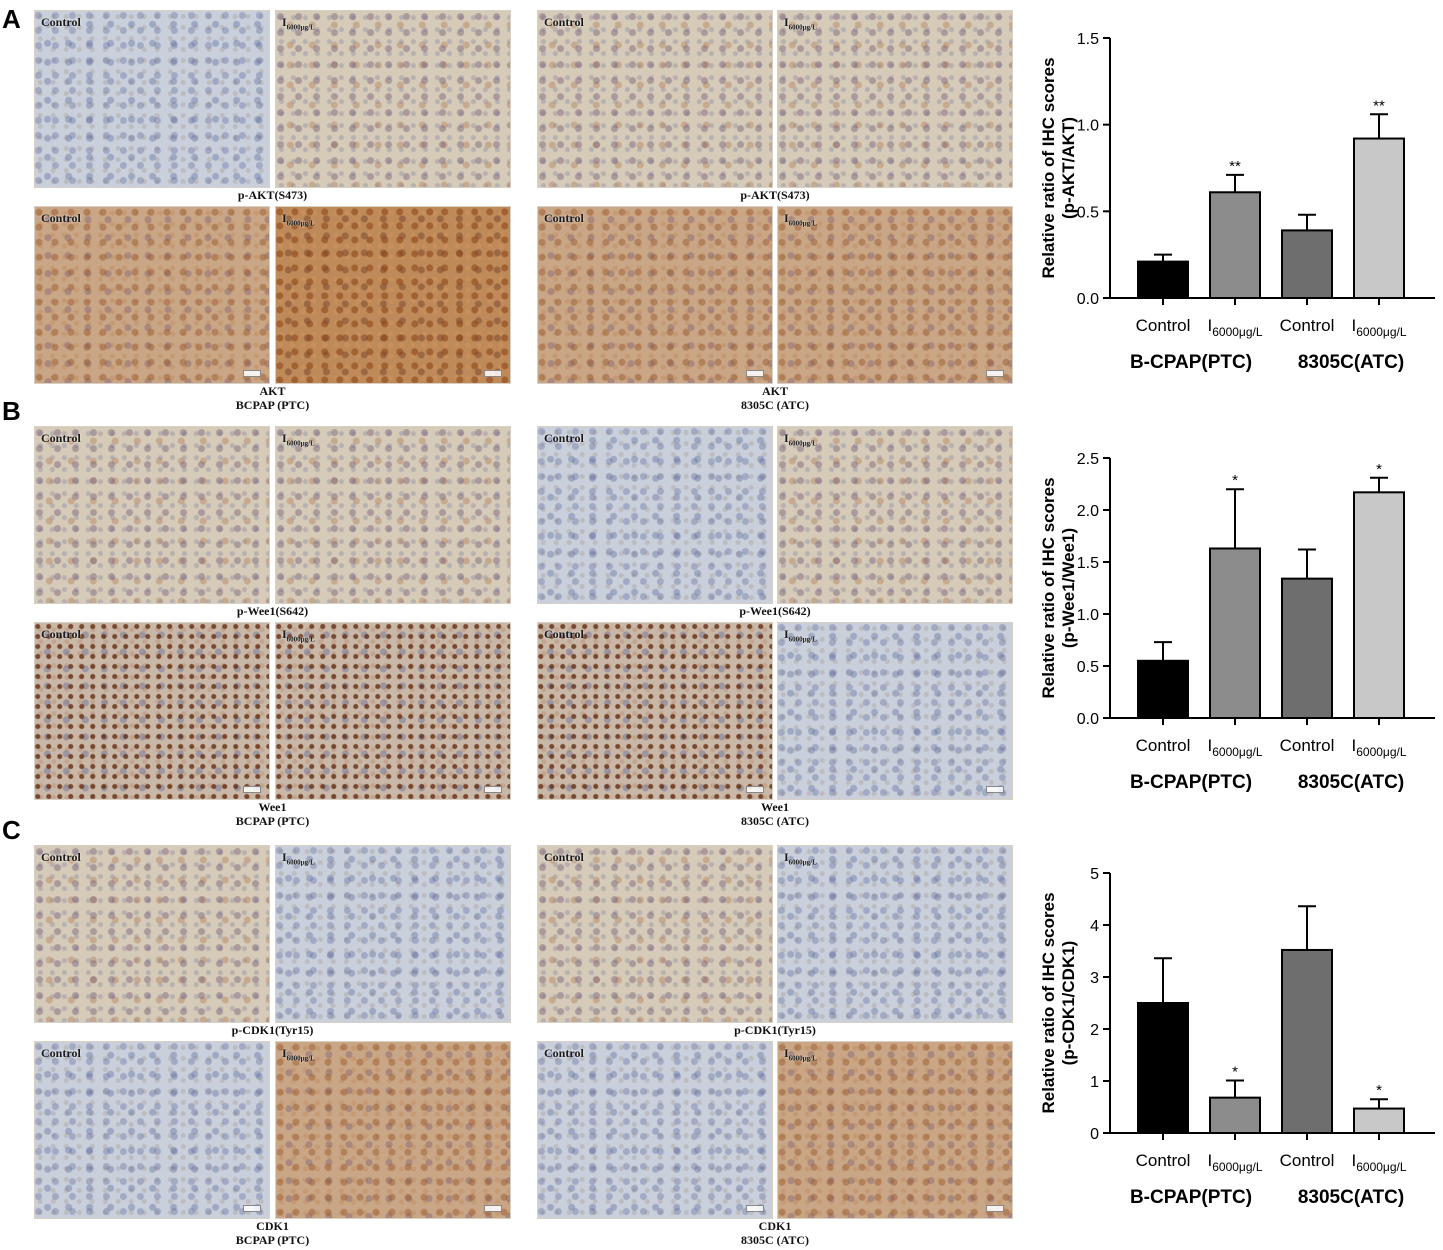 The height and width of the screenshot is (1250, 1443). I want to click on y-tick-label: 2.0, so click(1088, 511).